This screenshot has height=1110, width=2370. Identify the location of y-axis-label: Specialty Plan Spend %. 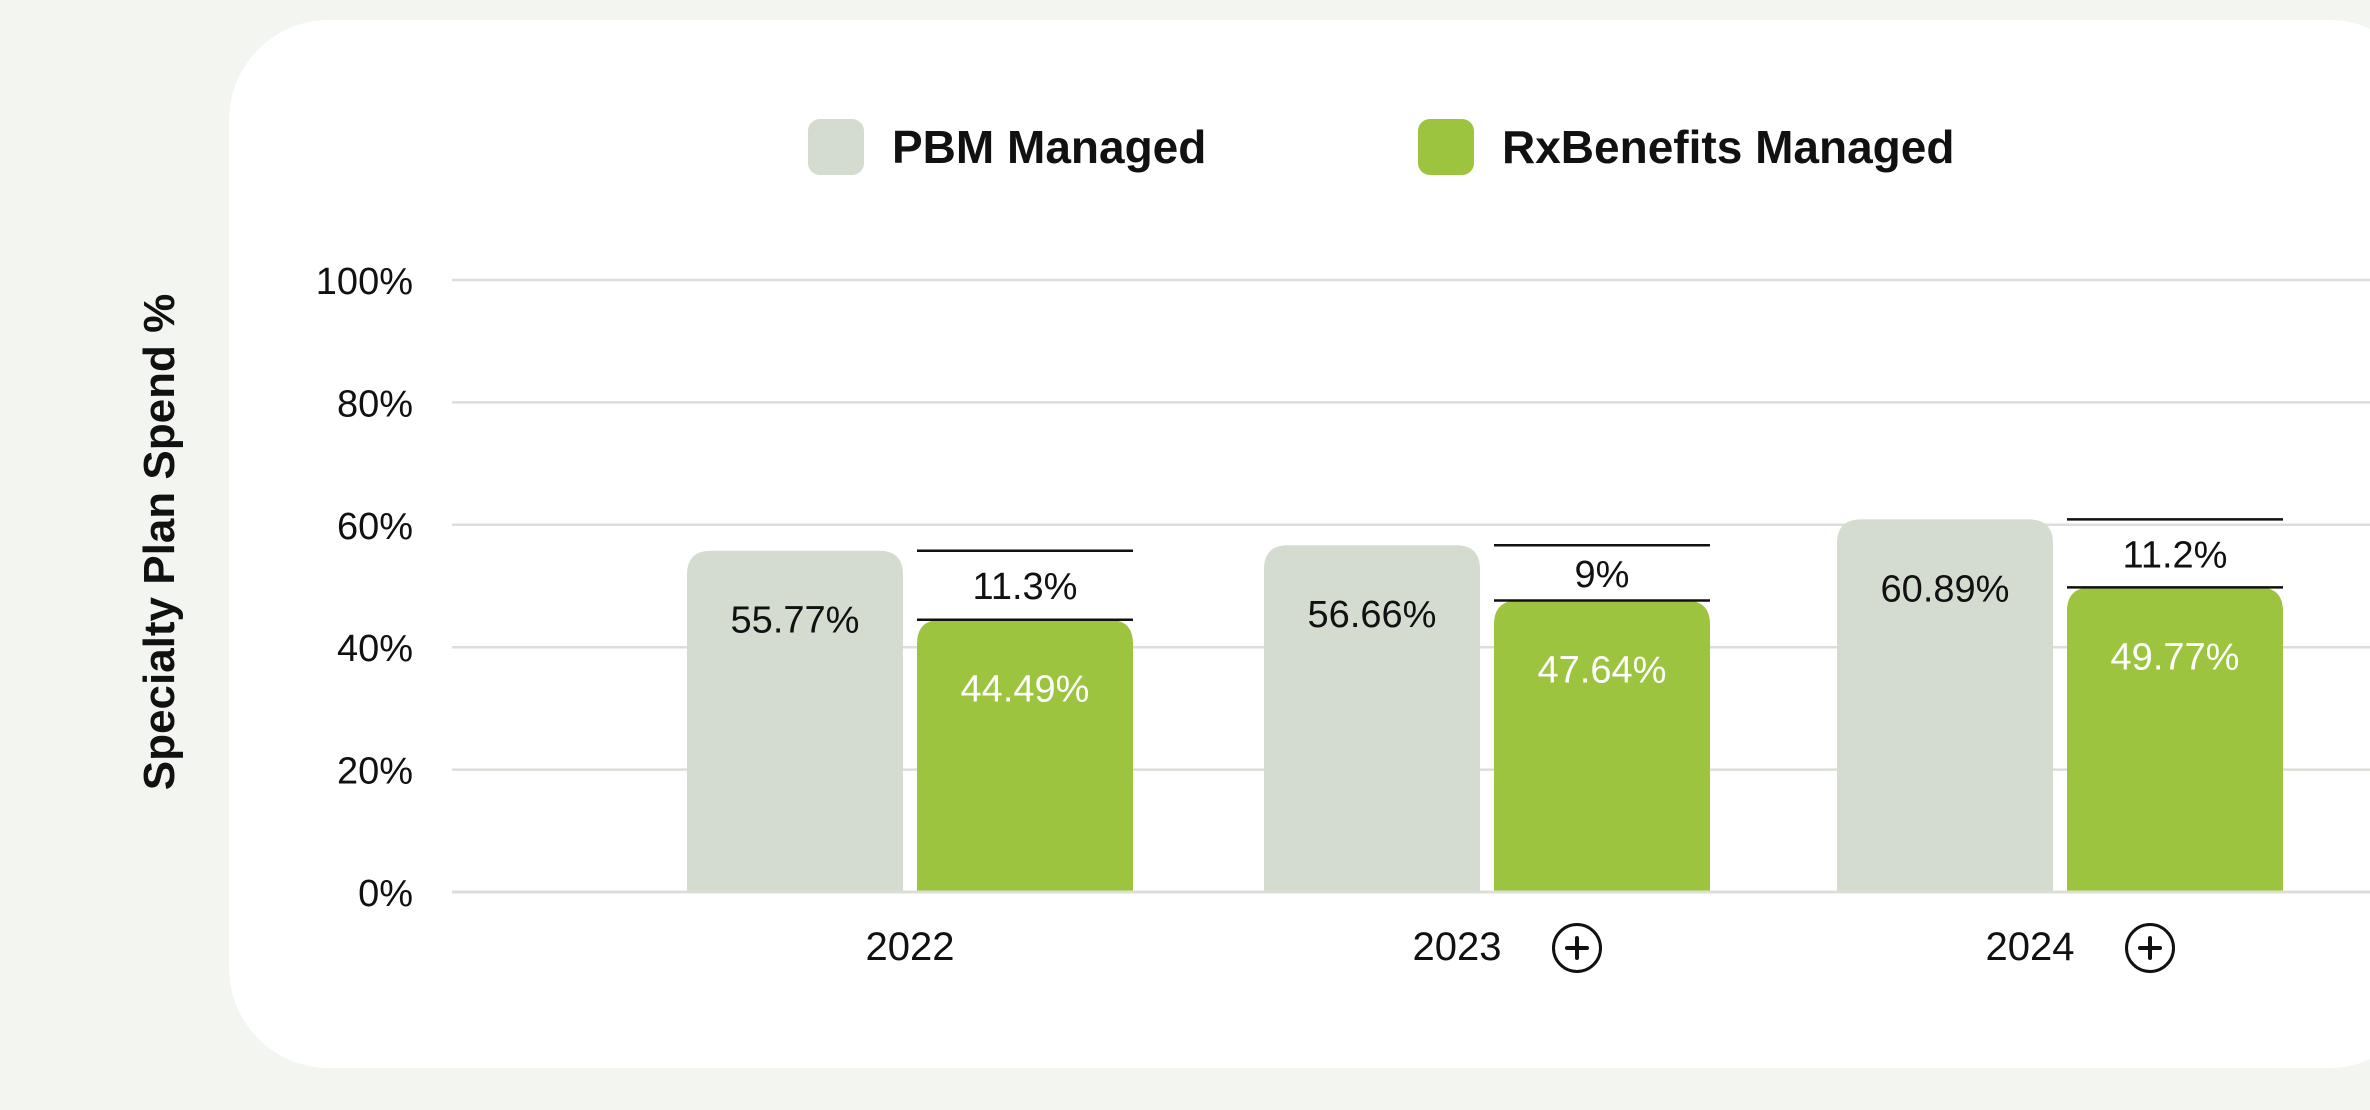
(159, 542).